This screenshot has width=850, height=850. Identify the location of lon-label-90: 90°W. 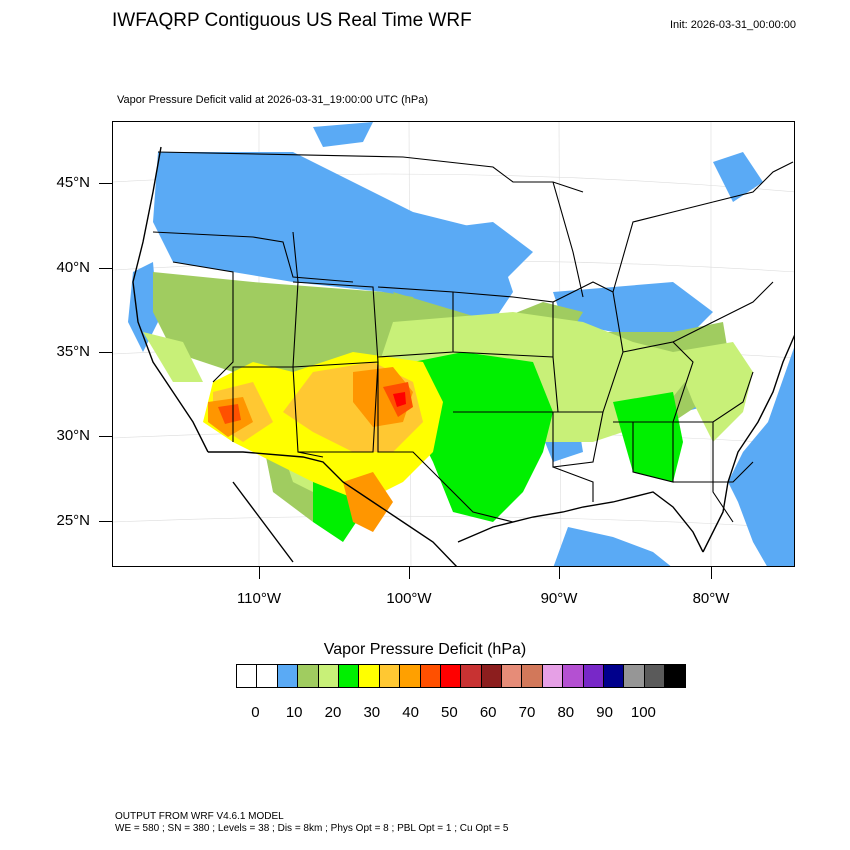
(559, 598).